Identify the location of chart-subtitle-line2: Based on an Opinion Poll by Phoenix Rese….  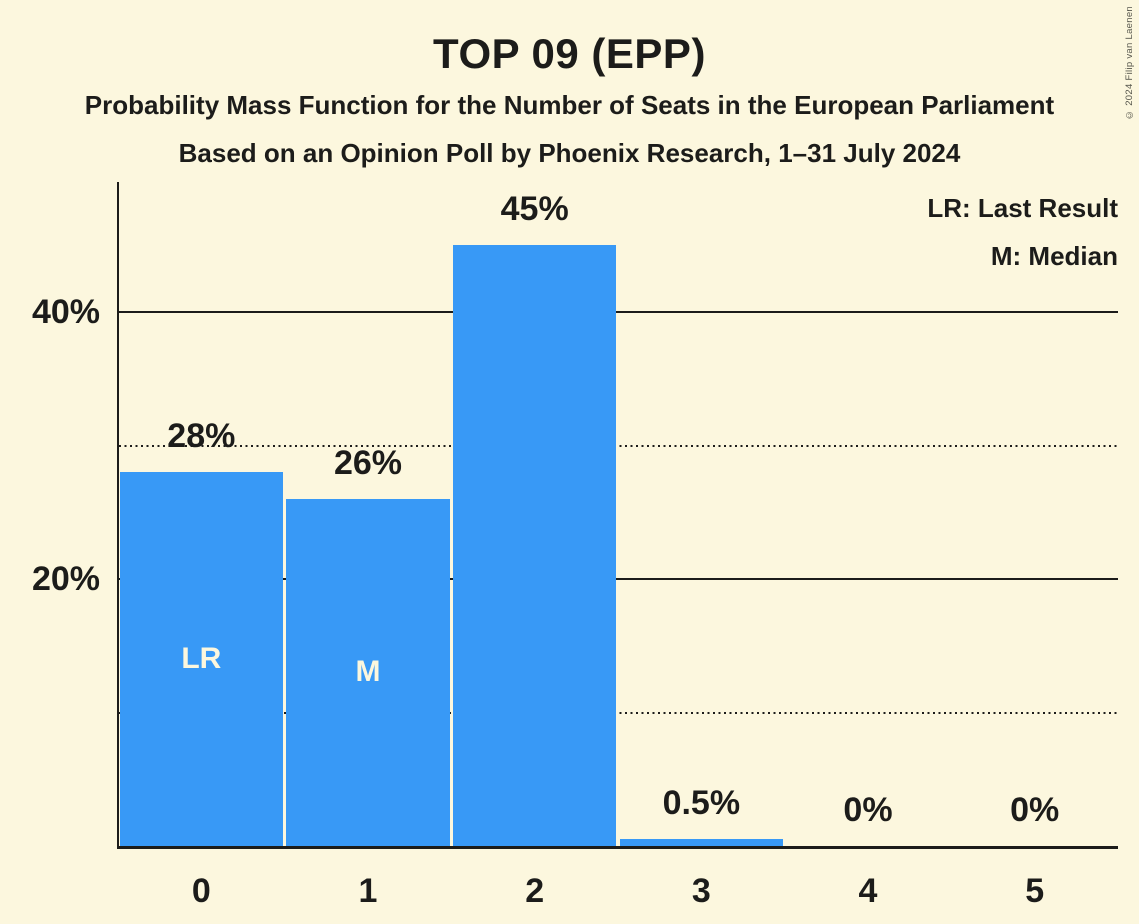
(569, 153).